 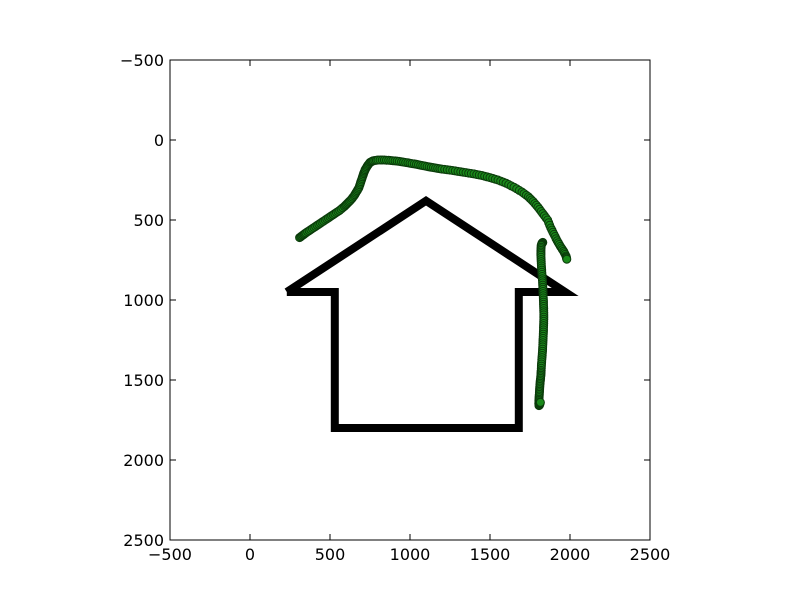 I want to click on x-tick-label: 2500, so click(x=650, y=554).